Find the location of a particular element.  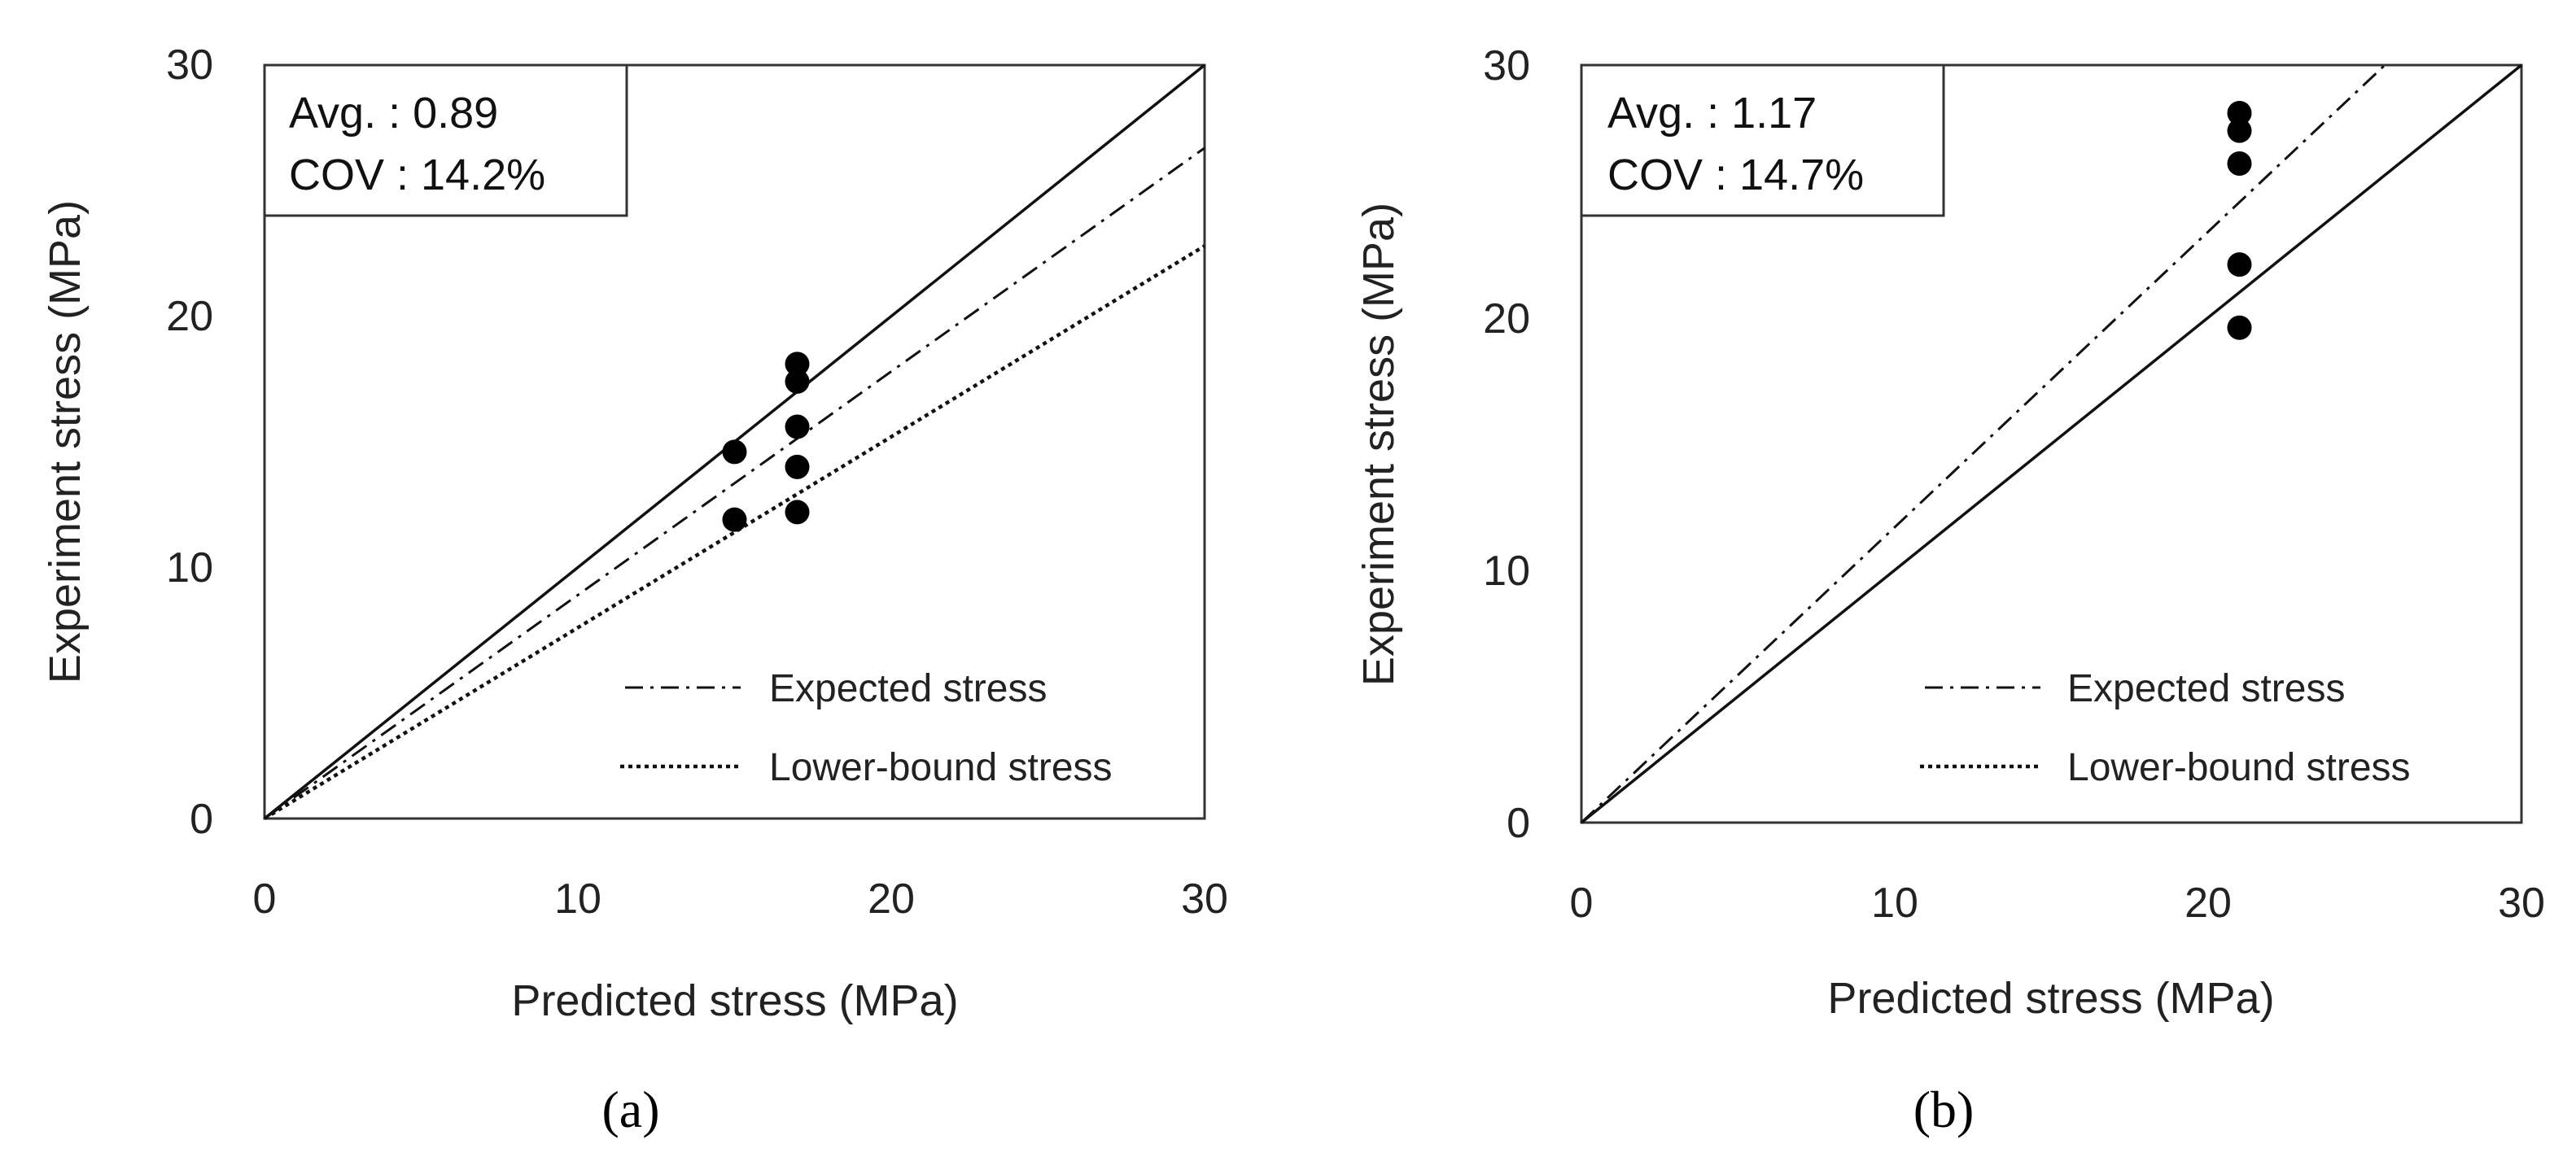

cov-label: COV : 14.7% is located at coordinates (1735, 175).